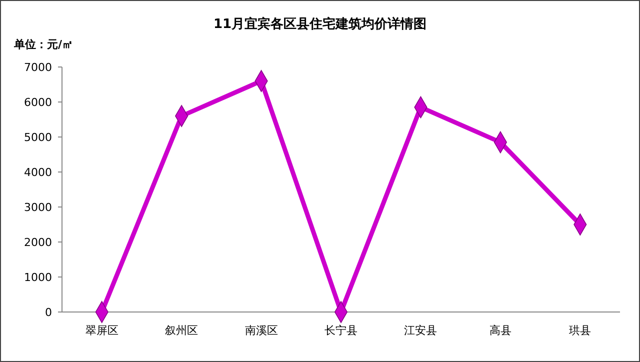  Describe the element at coordinates (341, 330) in the screenshot. I see `x-tick-label: 长宁县` at that location.